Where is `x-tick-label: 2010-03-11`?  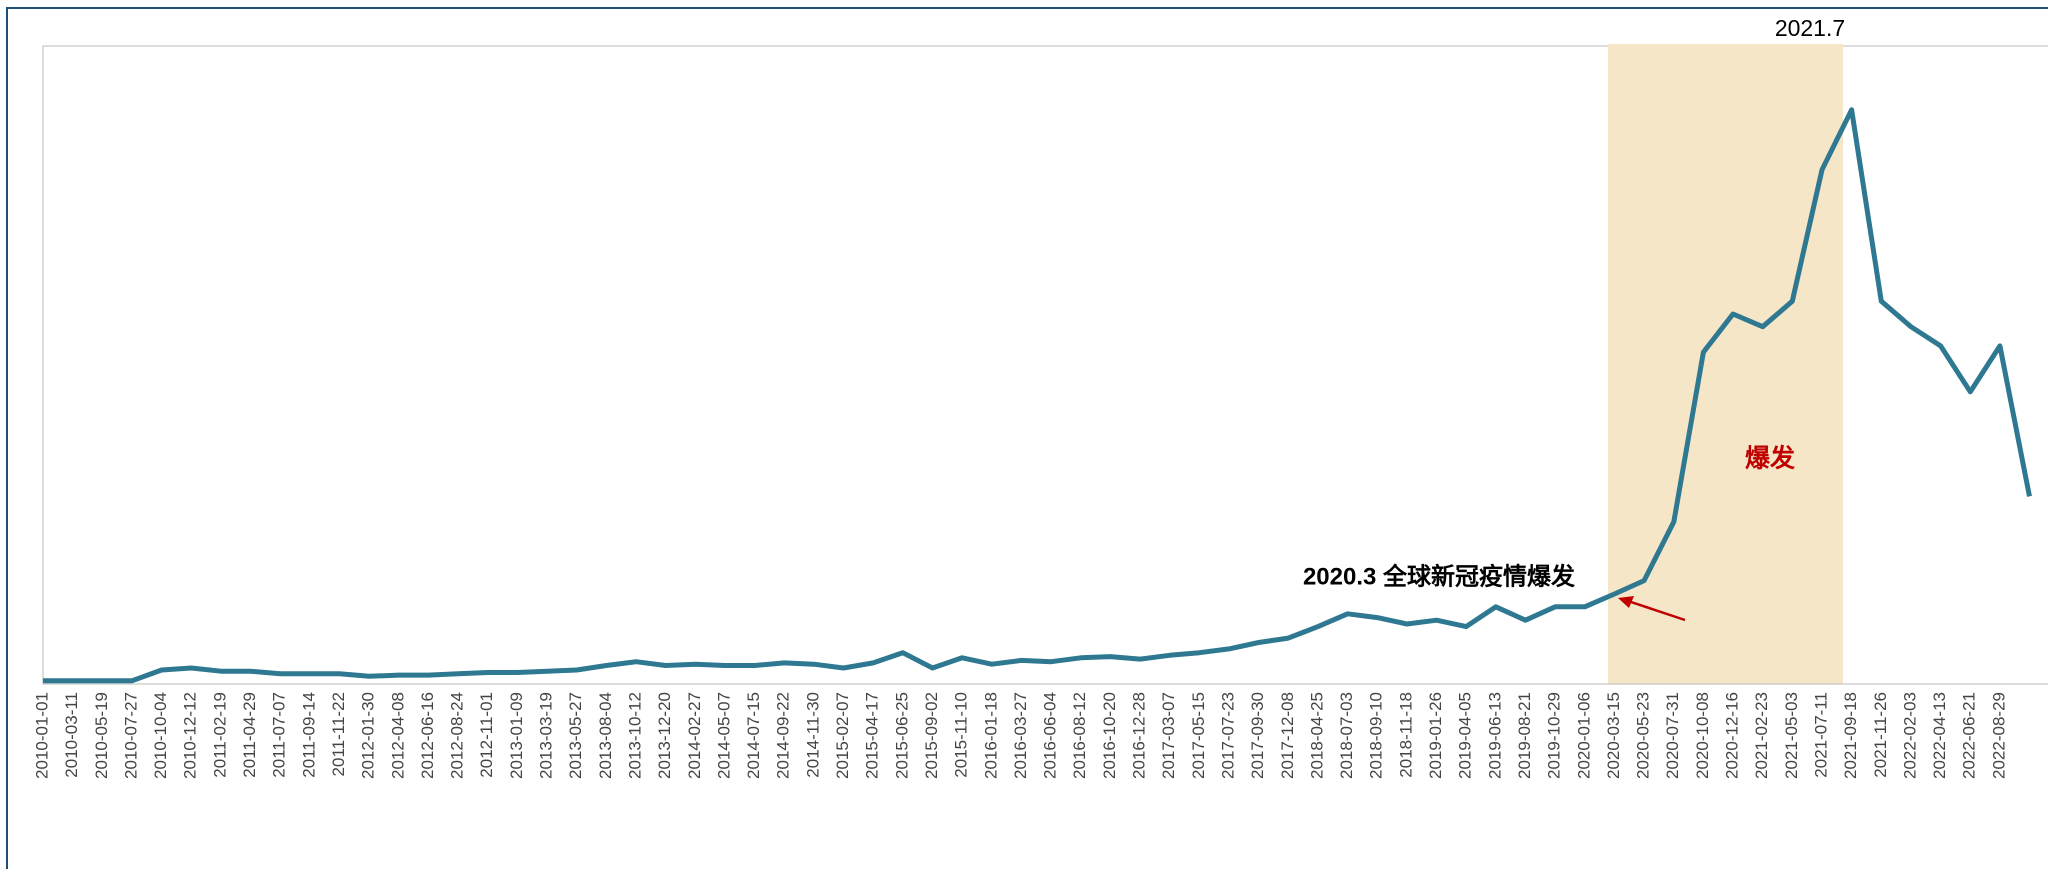 x-tick-label: 2010-03-11 is located at coordinates (71, 735).